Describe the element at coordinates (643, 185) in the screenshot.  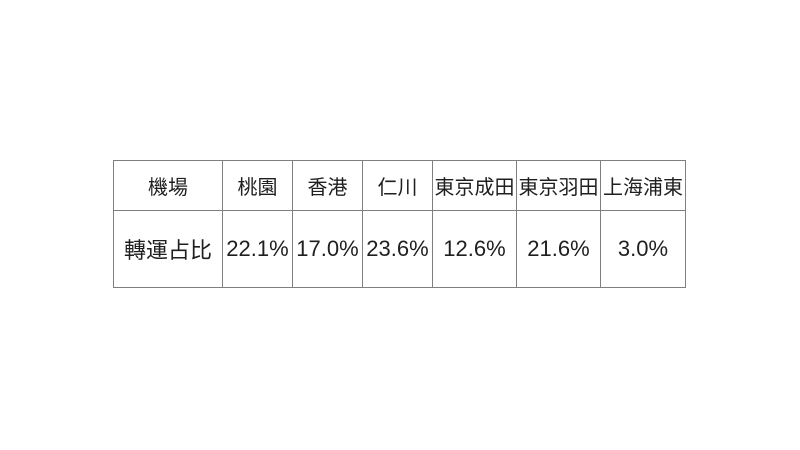
I see `header-cell-shanghai-pudong: 上海浦東` at that location.